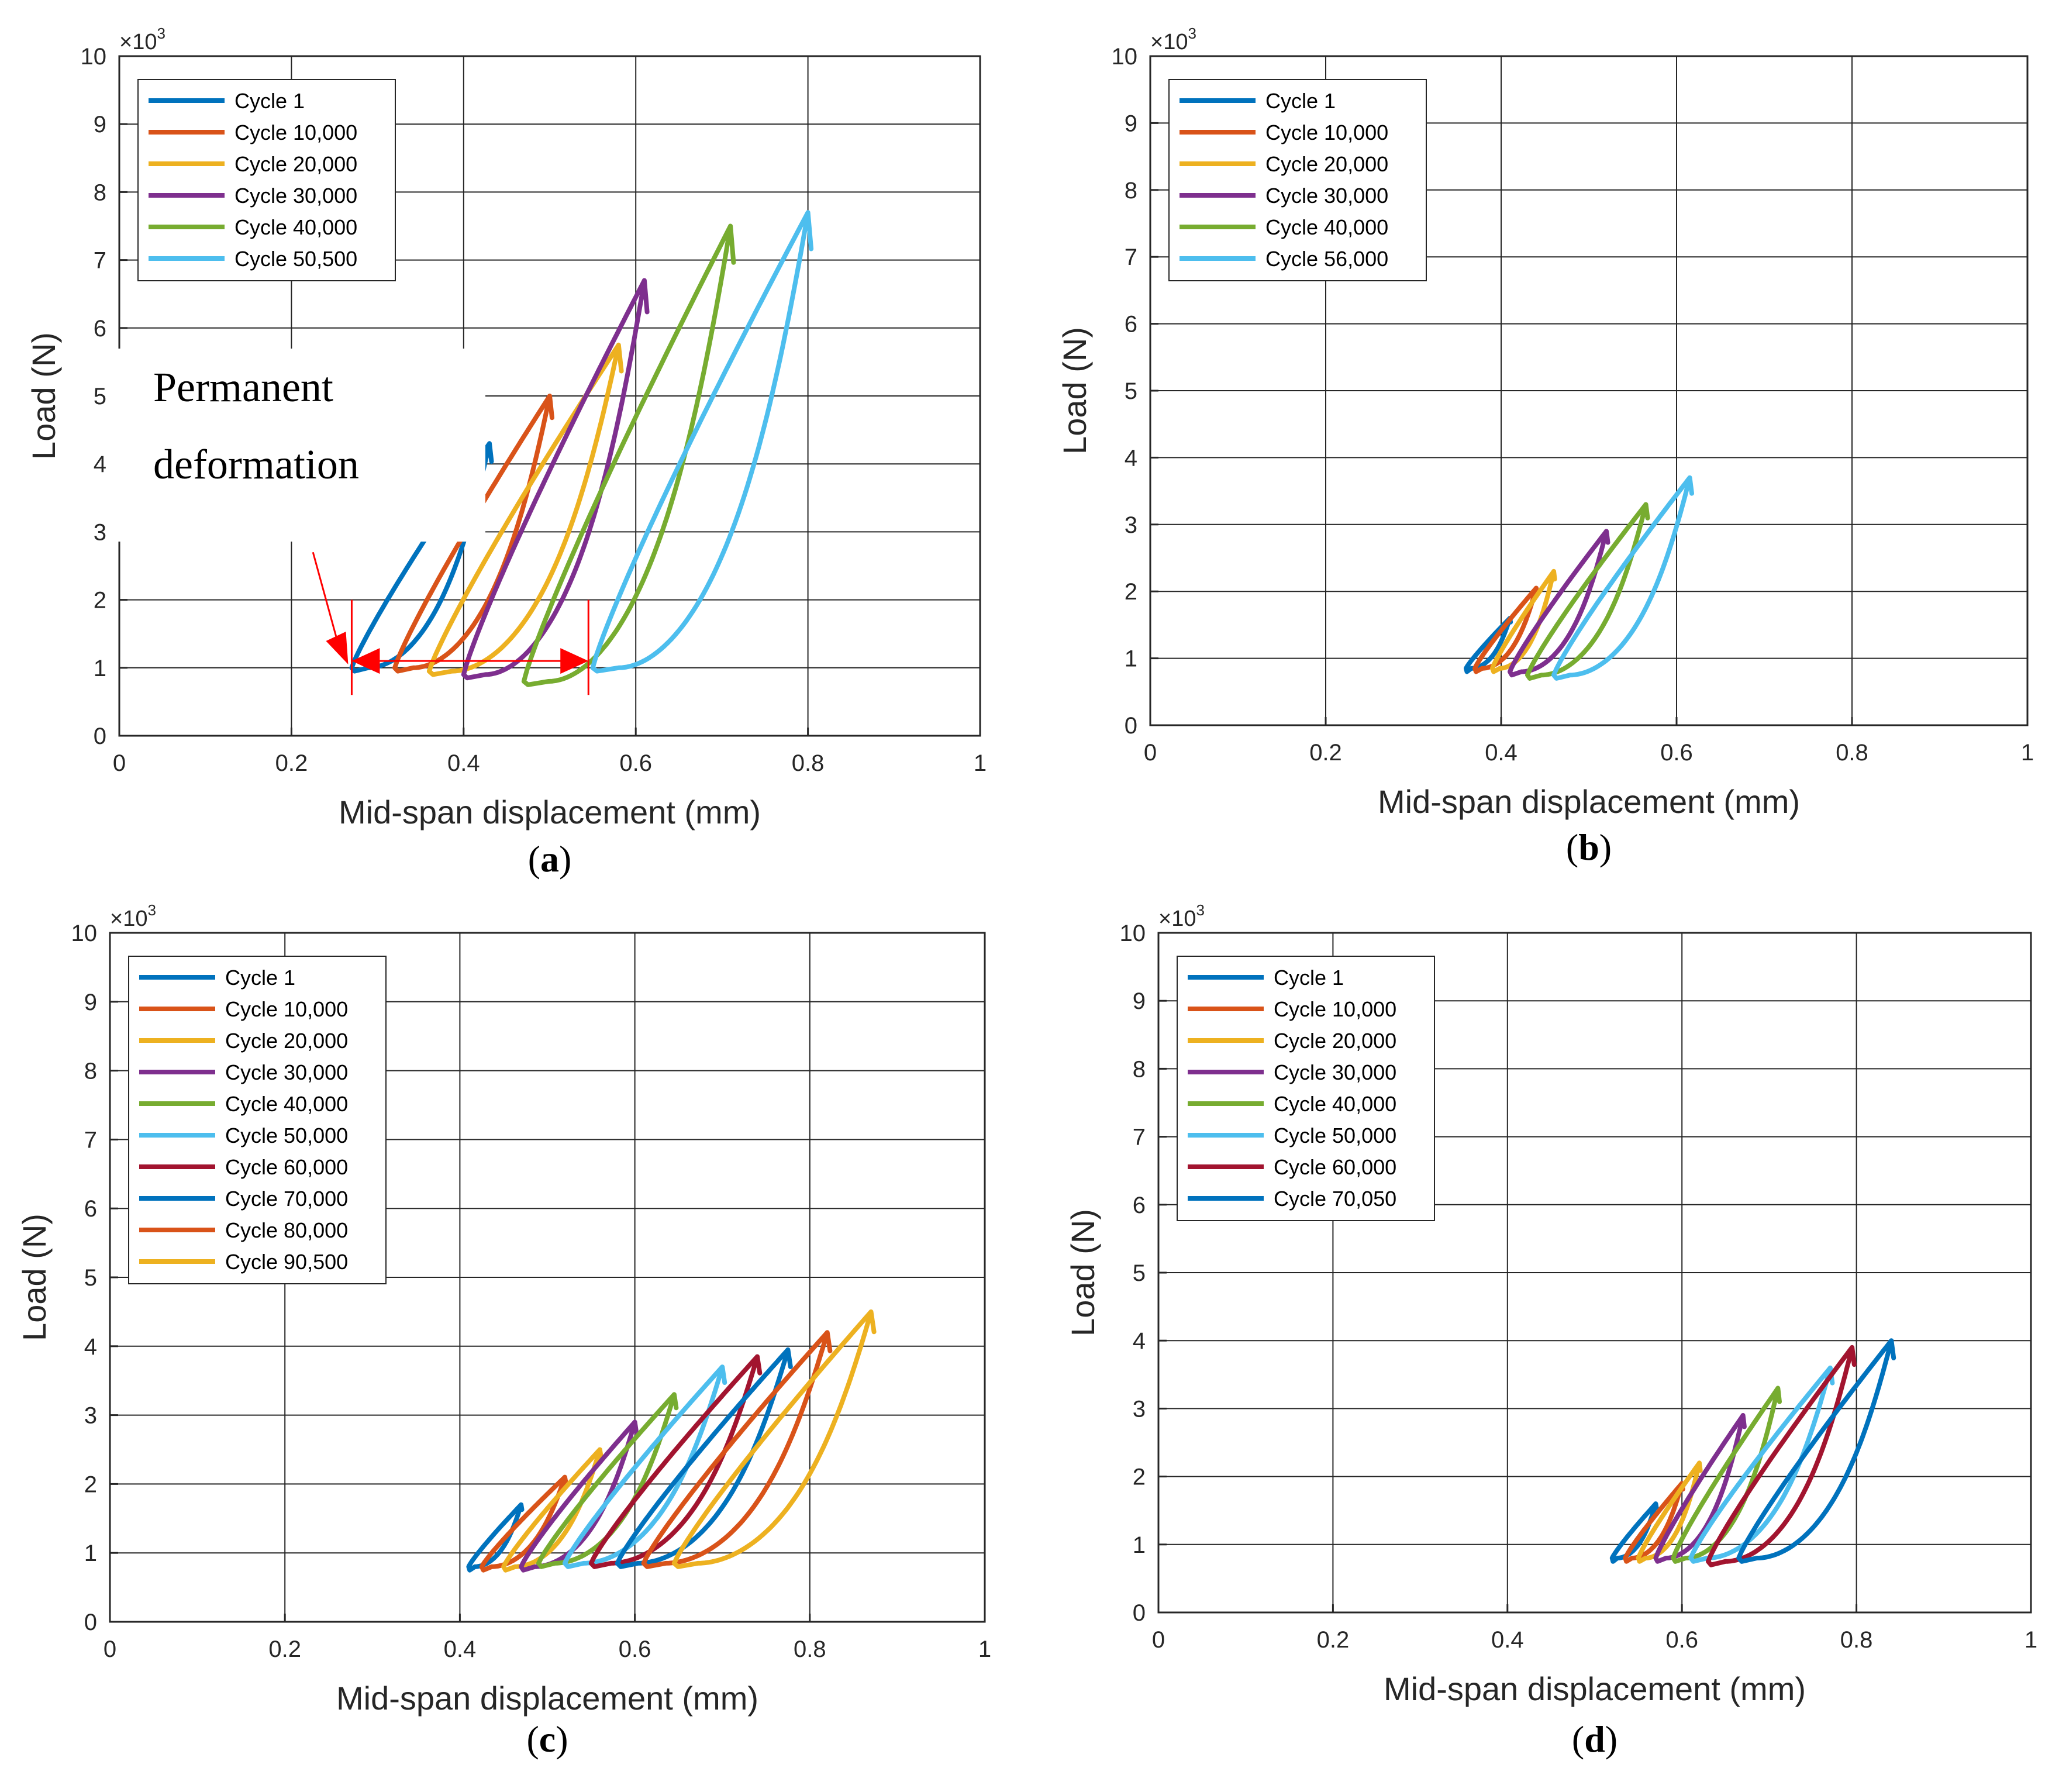 This screenshot has width=2052, height=1792. Describe the element at coordinates (286, 1230) in the screenshot. I see `legend-label: Cycle 80,000` at that location.